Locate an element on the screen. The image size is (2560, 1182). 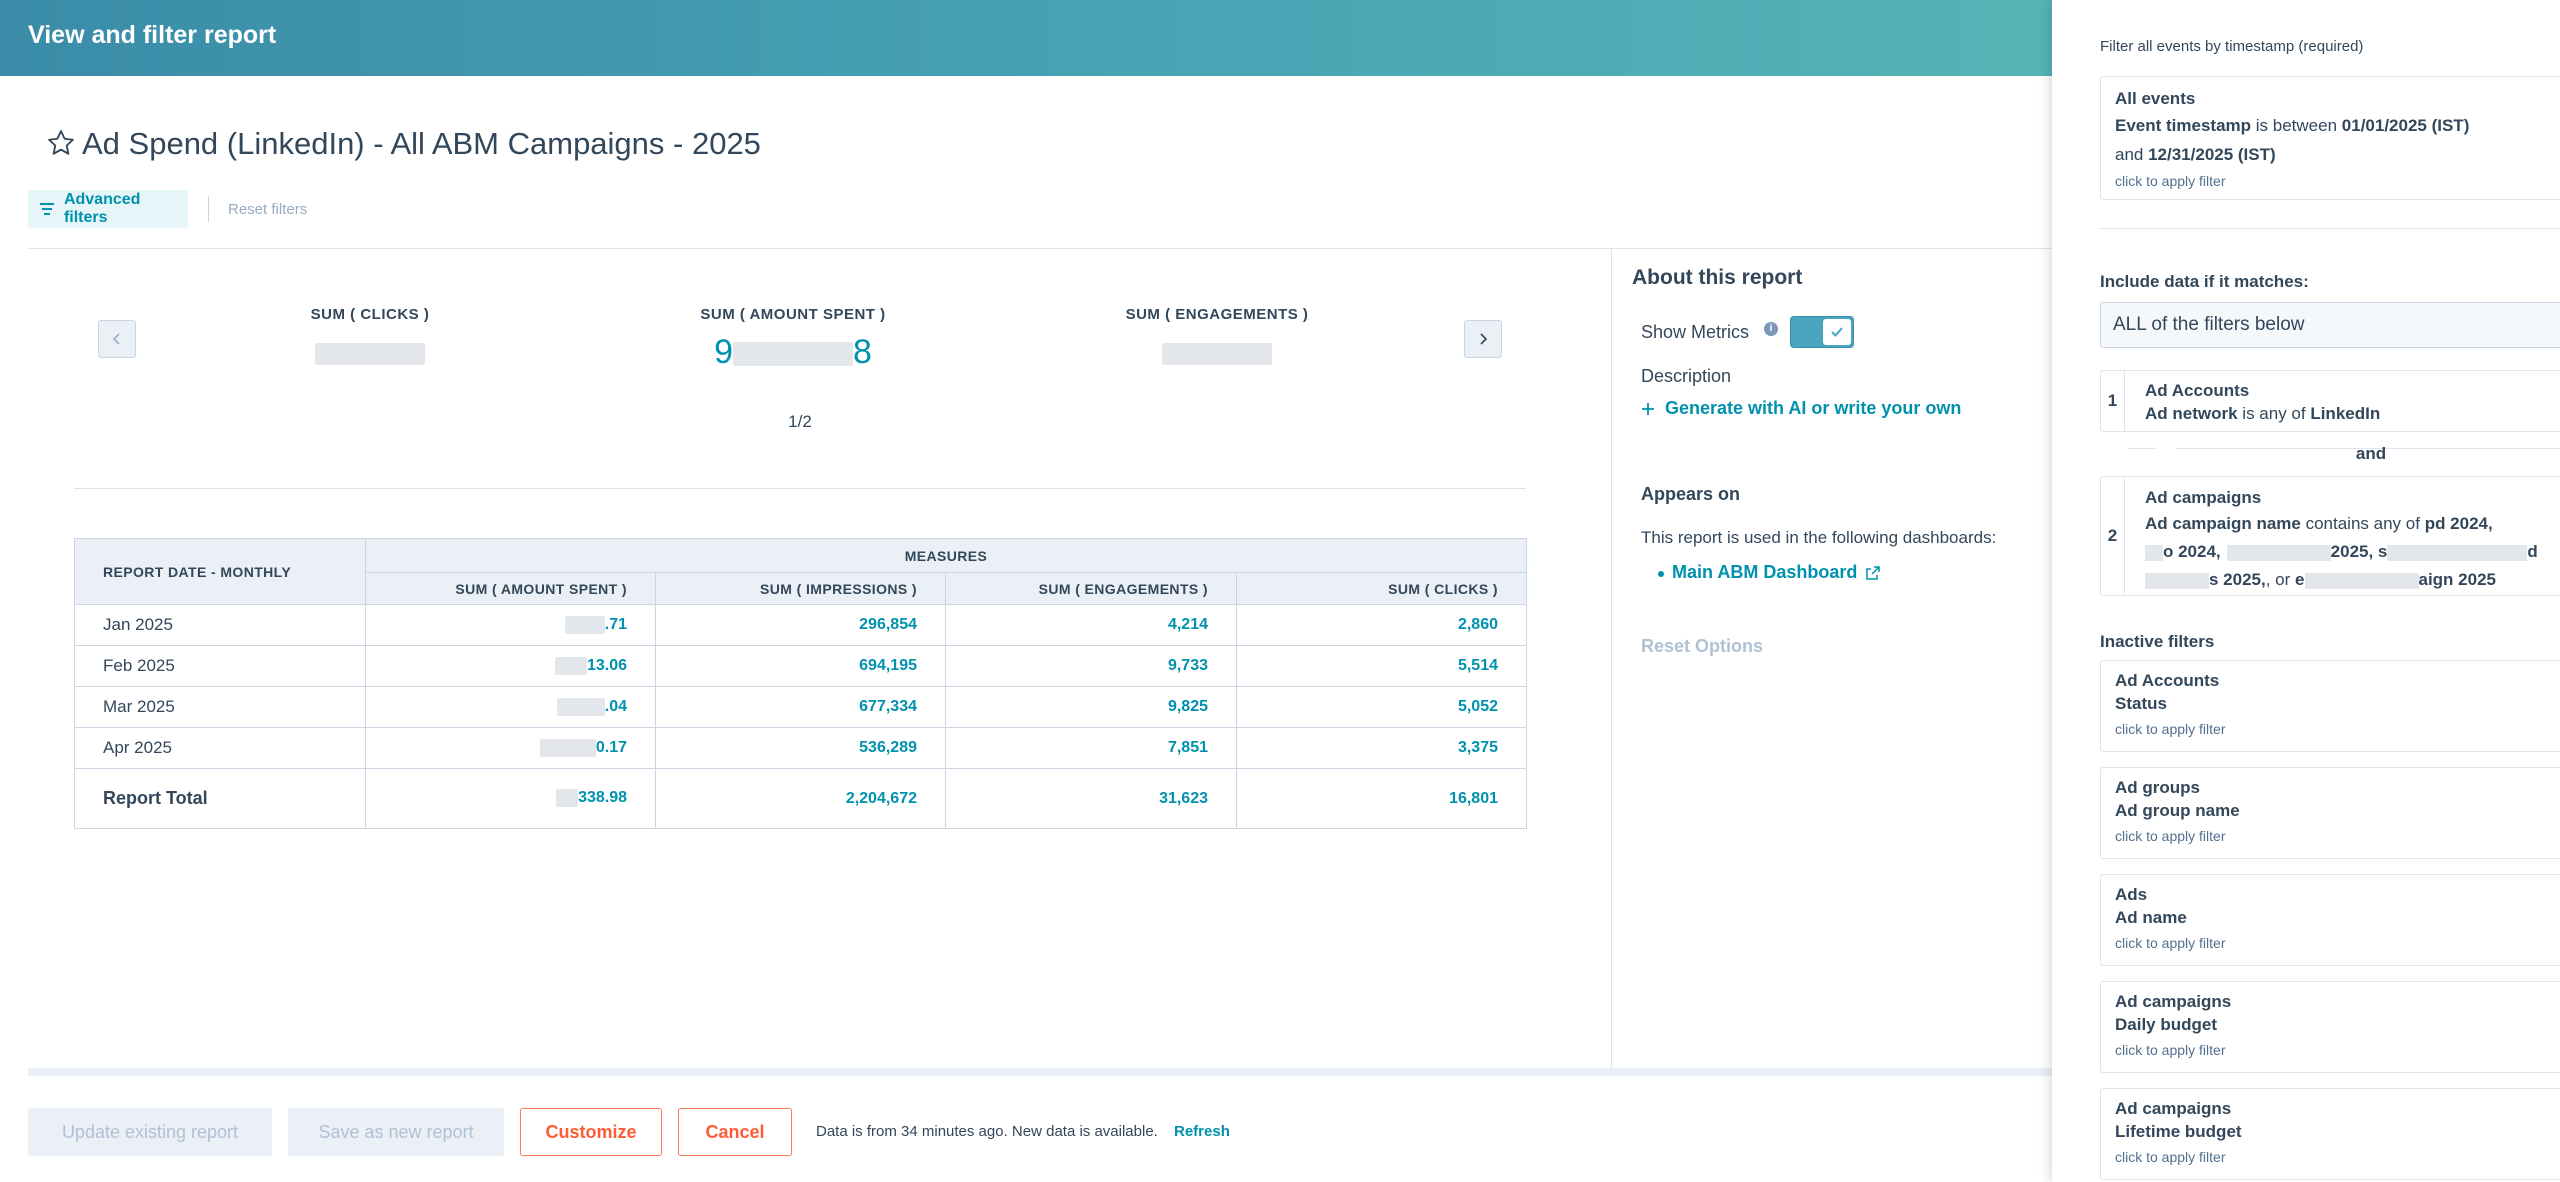
filter-rule-values: s 2025,, or e aign 2025 is located at coordinates (2352, 580).